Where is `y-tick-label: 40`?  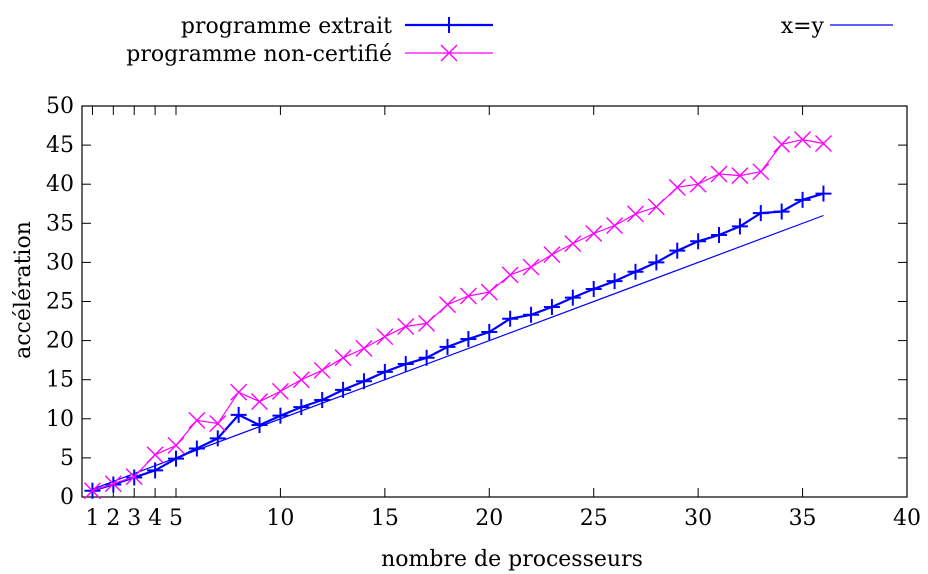
y-tick-label: 40 is located at coordinates (60, 184).